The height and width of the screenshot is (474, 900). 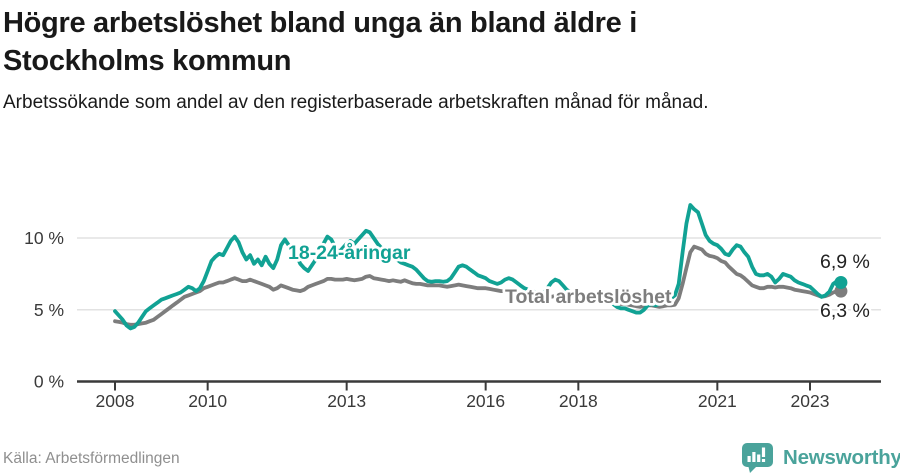 I want to click on x-tick-label: 2023, so click(x=810, y=401).